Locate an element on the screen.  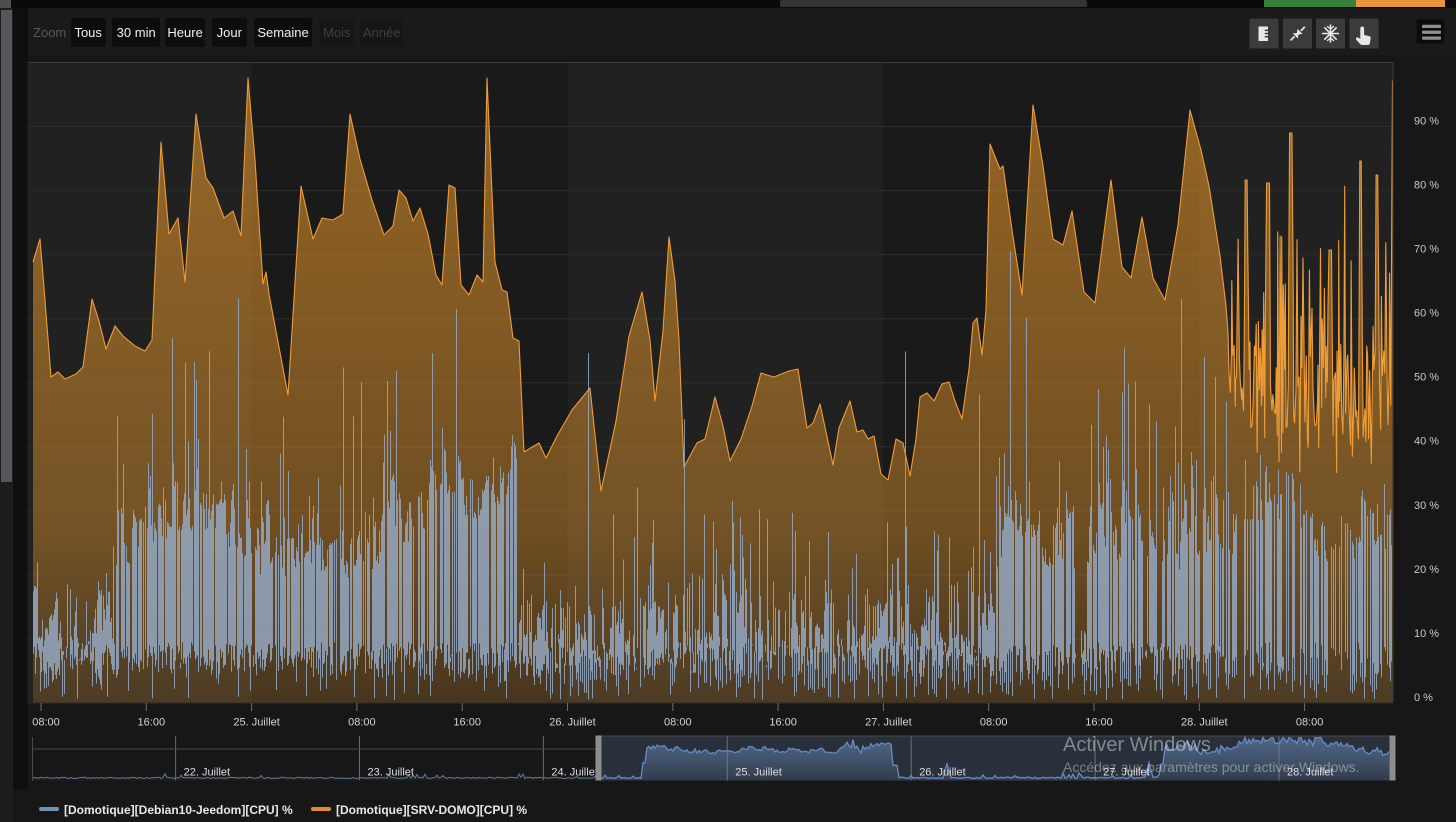
svg-text: Activer Windows is located at coordinates (1137, 745).